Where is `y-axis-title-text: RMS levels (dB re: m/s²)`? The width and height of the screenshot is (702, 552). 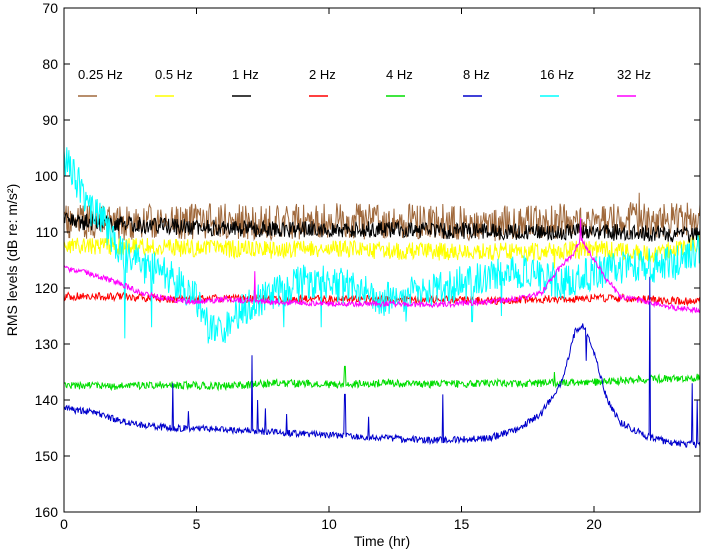
y-axis-title-text: RMS levels (dB re: m/s²) is located at coordinates (12, 260).